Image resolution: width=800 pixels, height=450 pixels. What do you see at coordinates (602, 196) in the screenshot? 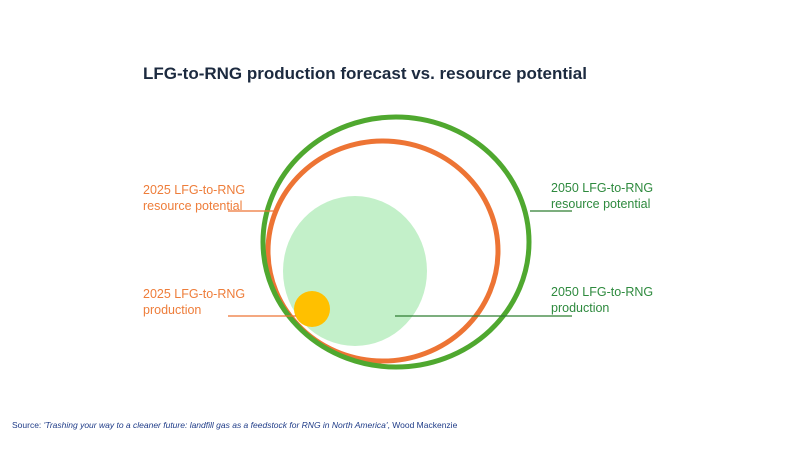
I see `label-2050-resource-potential: 2050 LFG-to-RNG resource potential` at bounding box center [602, 196].